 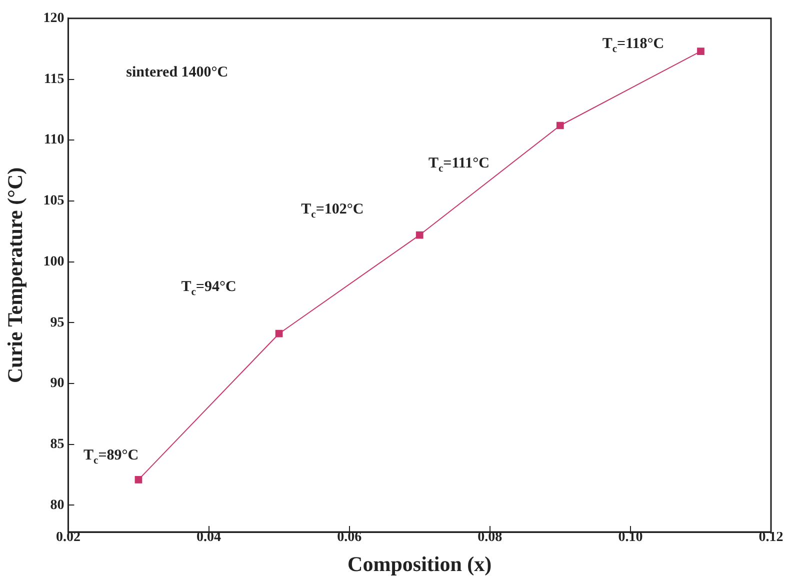 What do you see at coordinates (53, 18) in the screenshot?
I see `y-tick-label: 120` at bounding box center [53, 18].